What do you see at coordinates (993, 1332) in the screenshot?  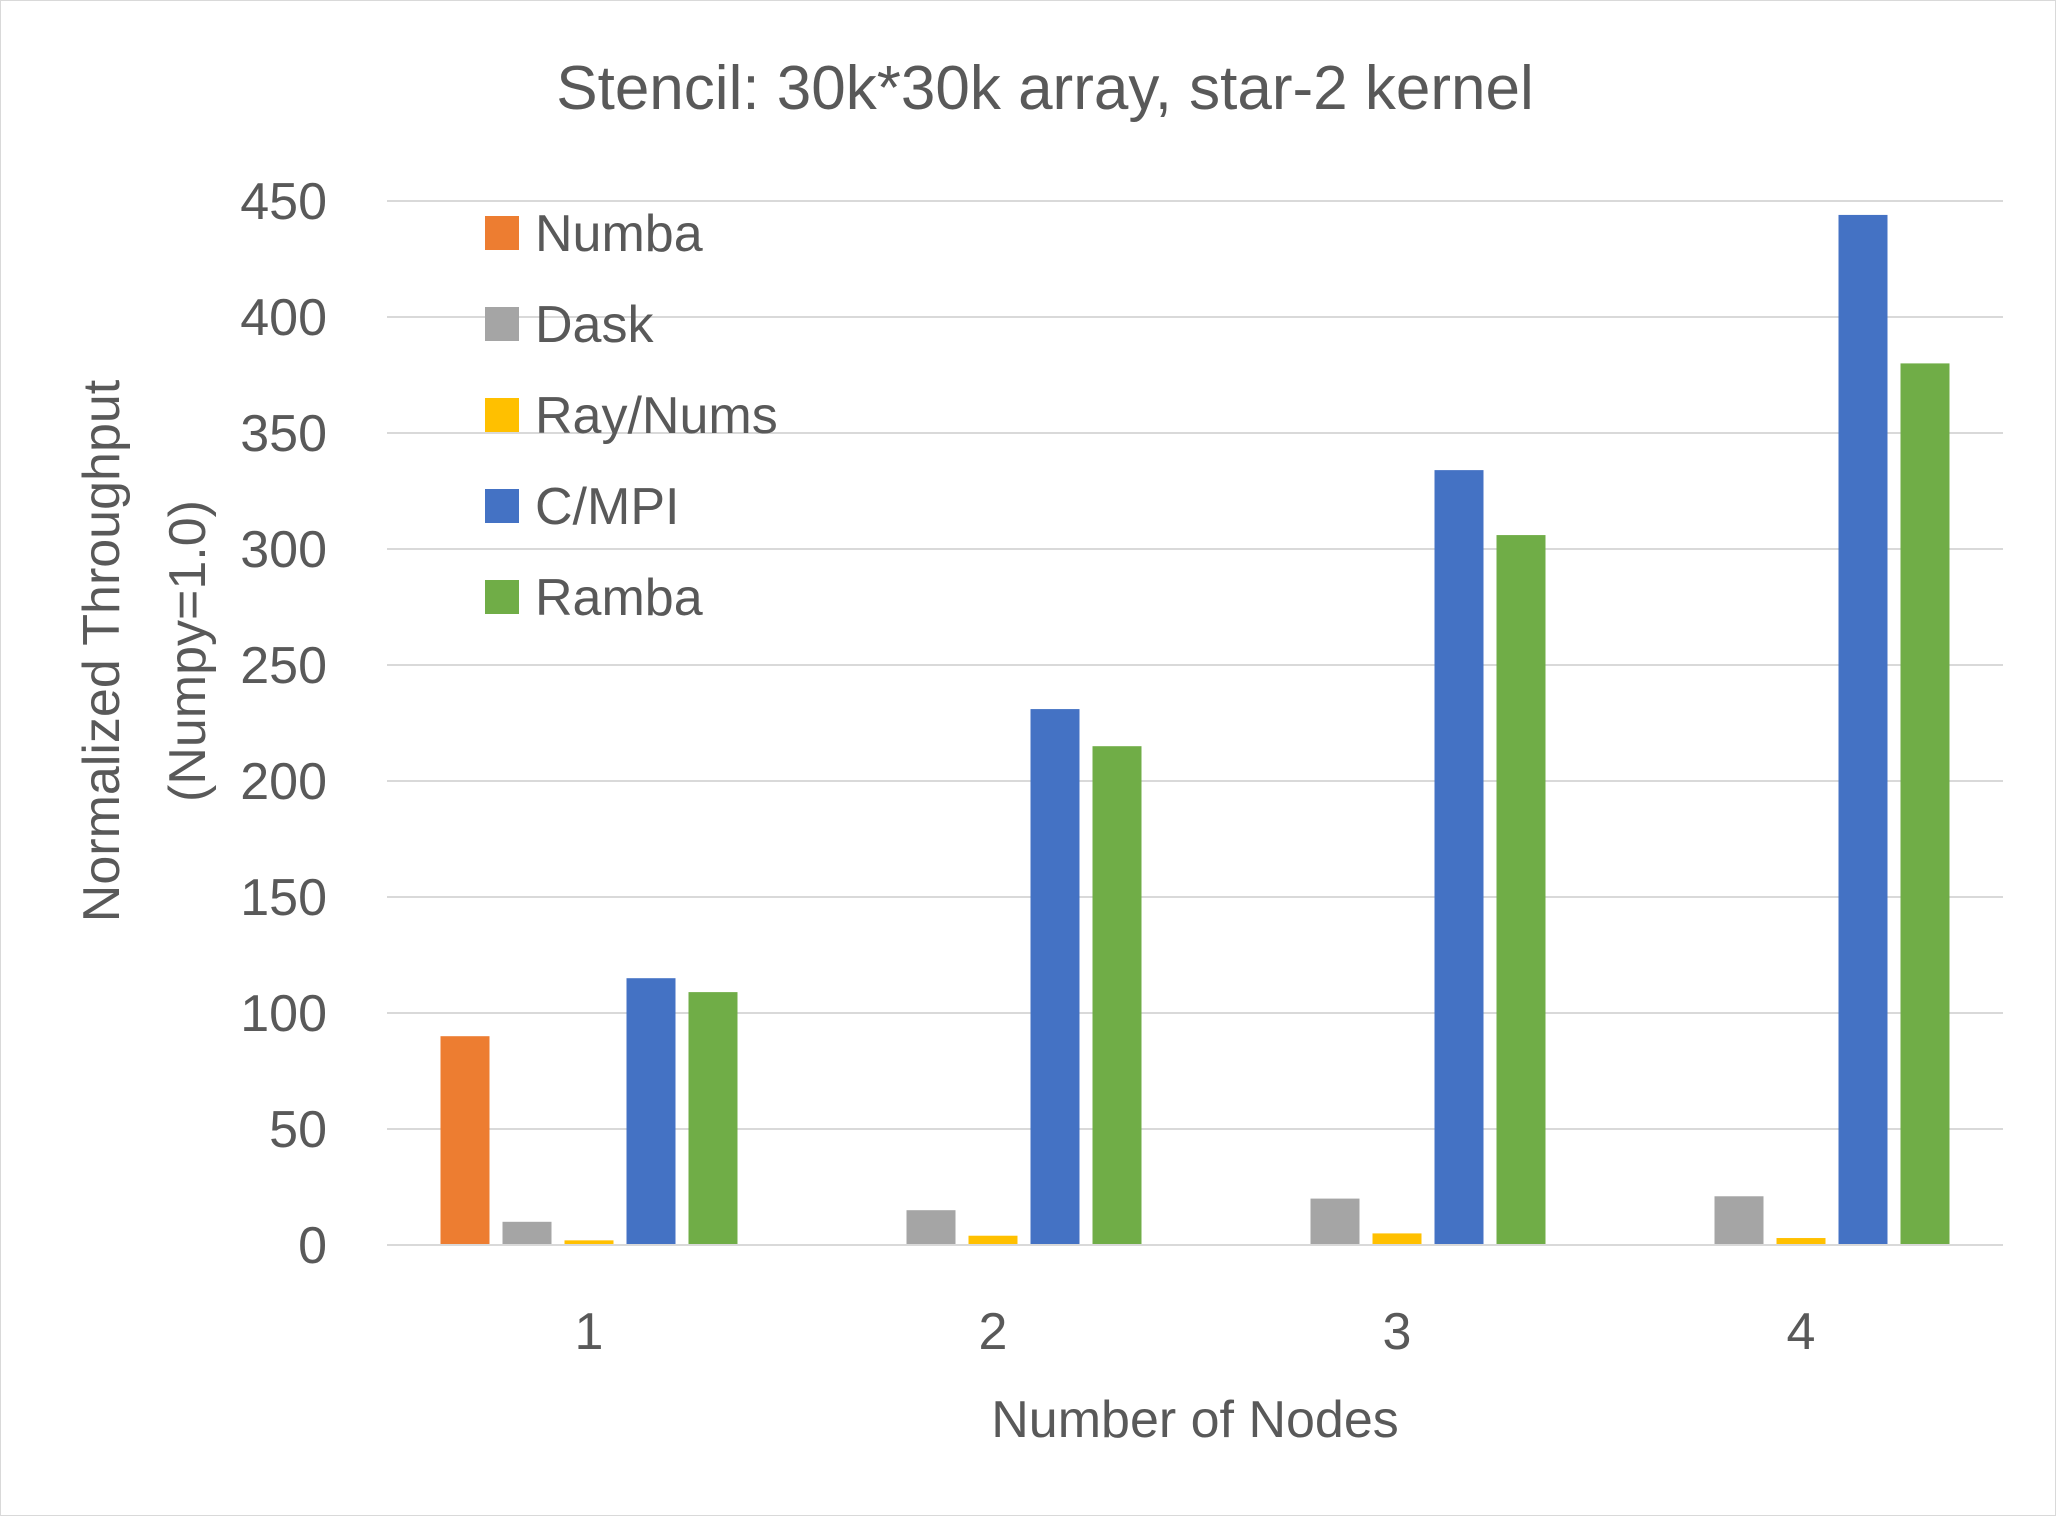 I see `x-tick-label: 2` at bounding box center [993, 1332].